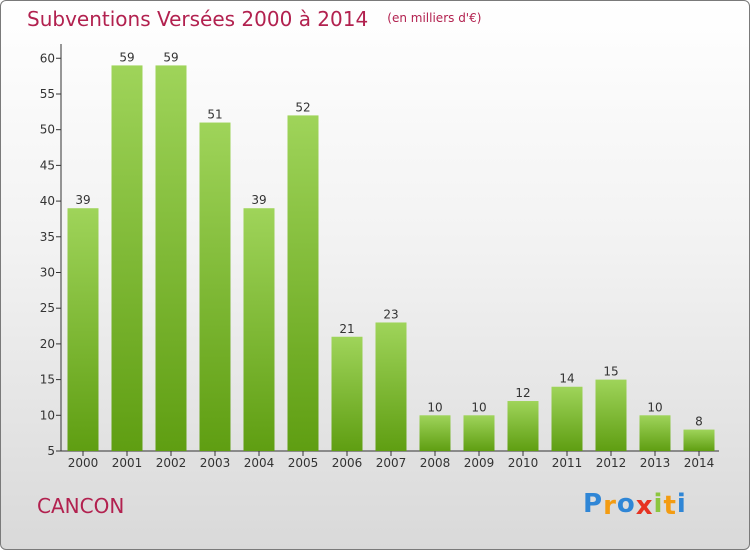  I want to click on x-tick-label: 2006, so click(347, 463).